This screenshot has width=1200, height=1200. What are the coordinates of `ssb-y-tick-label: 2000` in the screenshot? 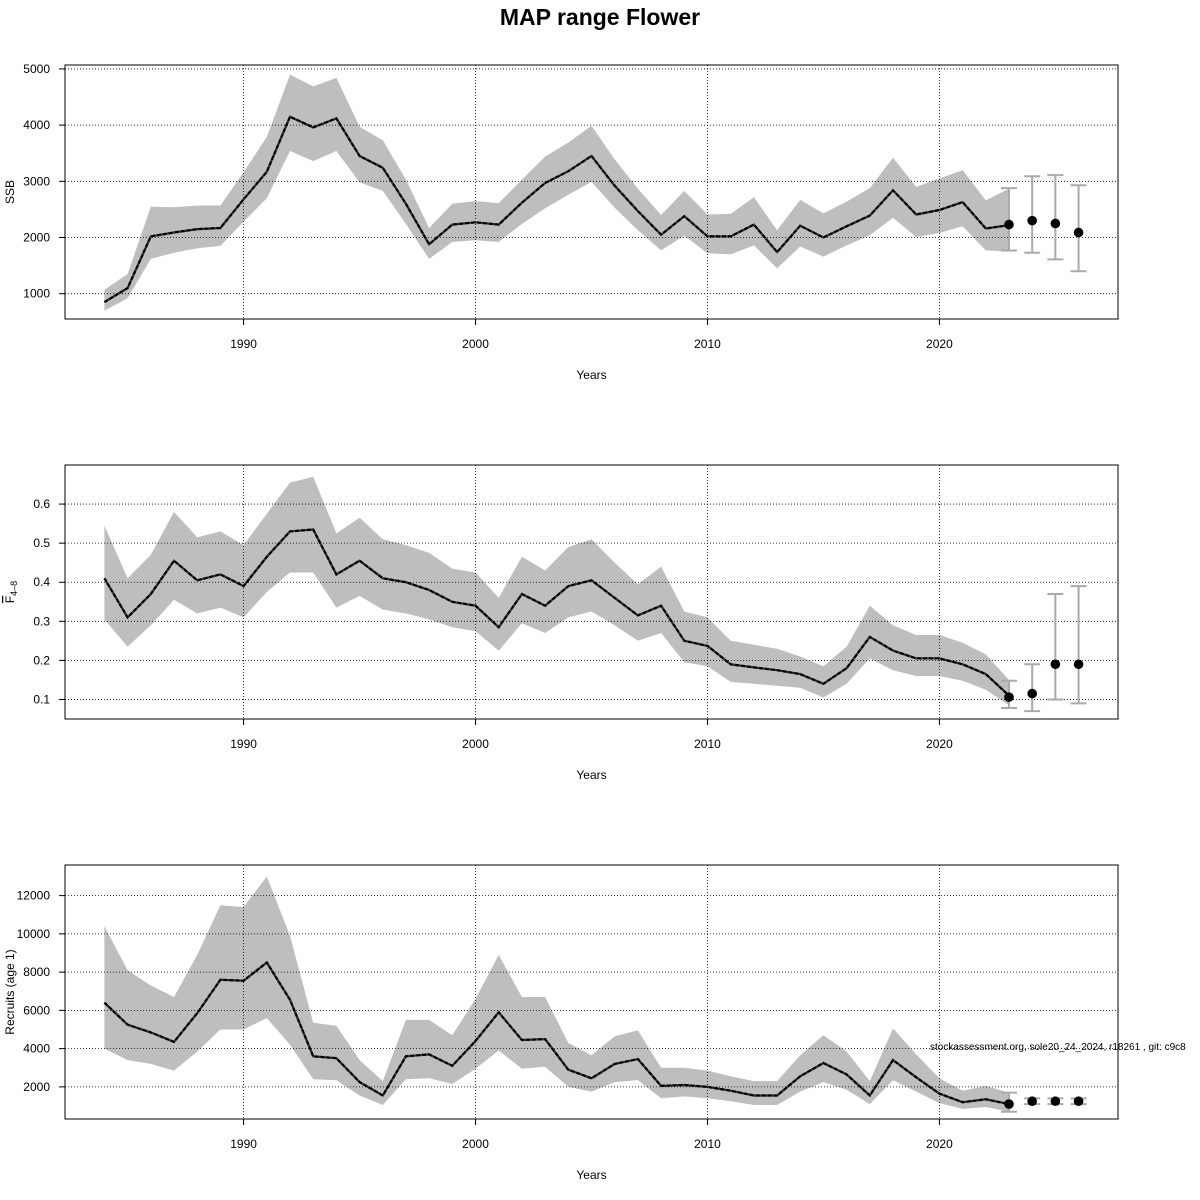 It's located at (36, 238).